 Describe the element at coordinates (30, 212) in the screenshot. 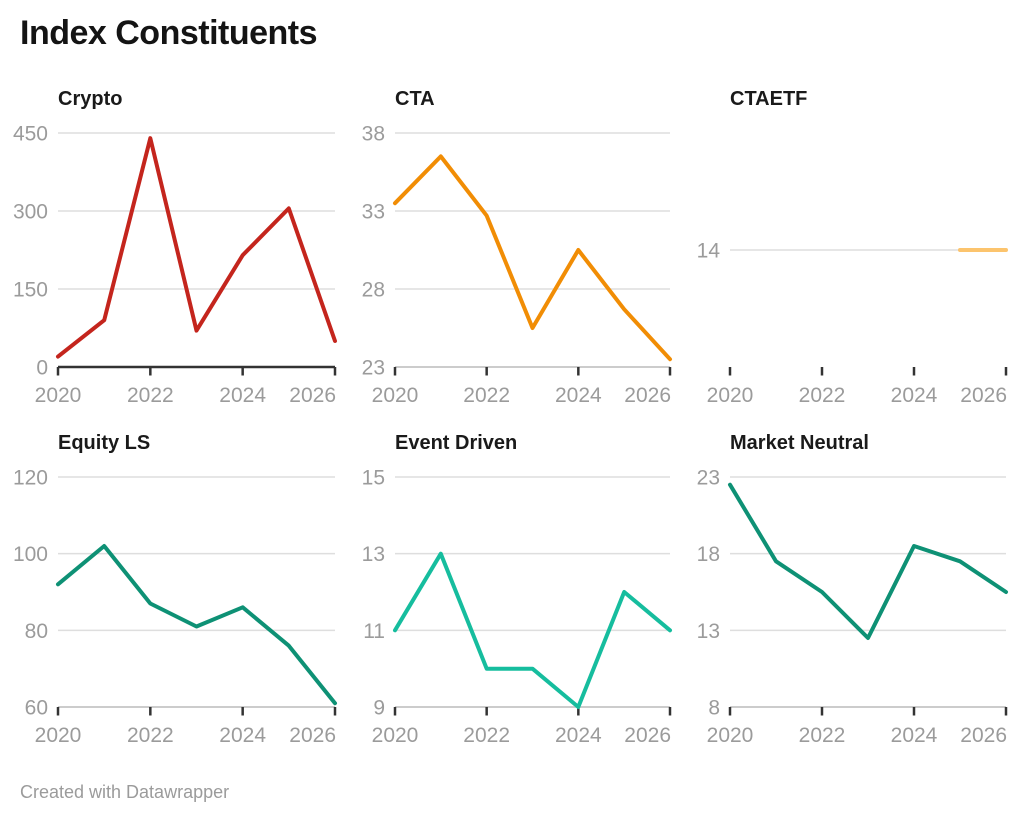

I see `y-axis-tick-label: 300` at that location.